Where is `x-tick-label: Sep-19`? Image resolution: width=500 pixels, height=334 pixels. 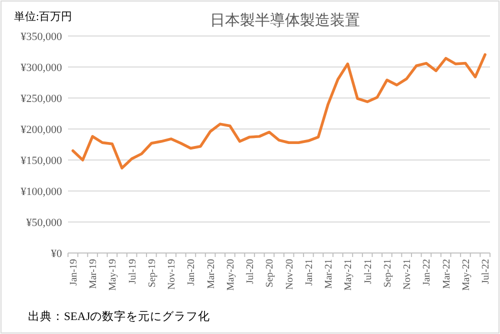 x-tick-label: Sep-19 is located at coordinates (152, 273).